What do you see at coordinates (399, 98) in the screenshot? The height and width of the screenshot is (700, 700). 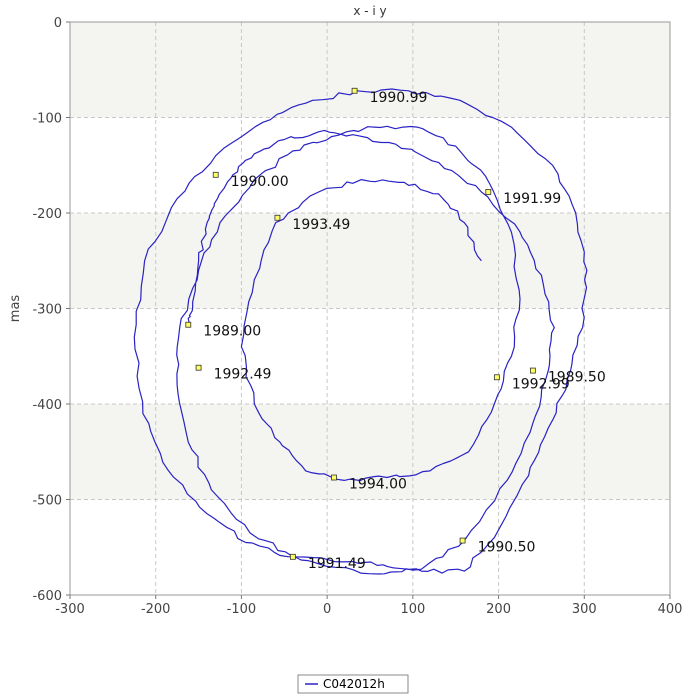 I see `annotation-label: 1990.99` at bounding box center [399, 98].